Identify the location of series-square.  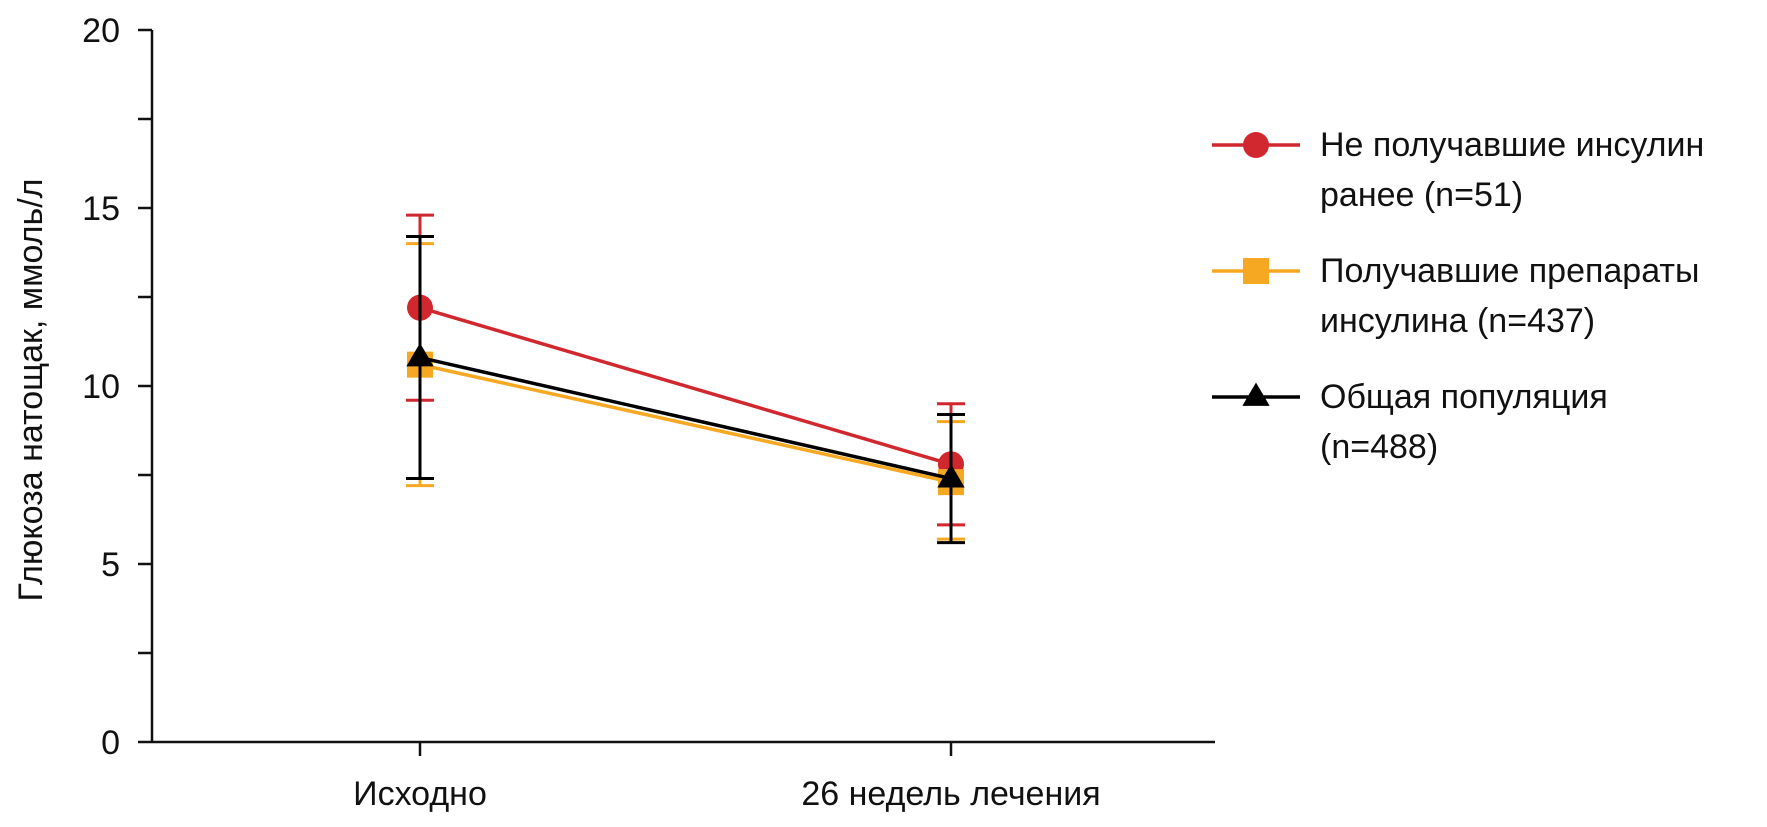
(685, 391).